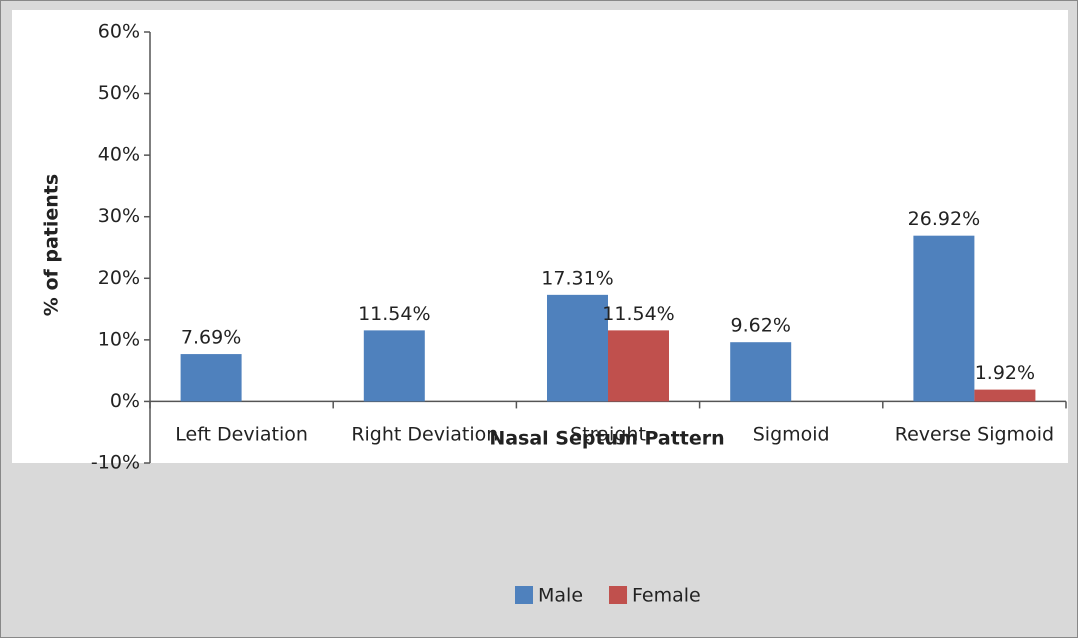 The image size is (1078, 638). I want to click on legend-label: Female, so click(666, 596).